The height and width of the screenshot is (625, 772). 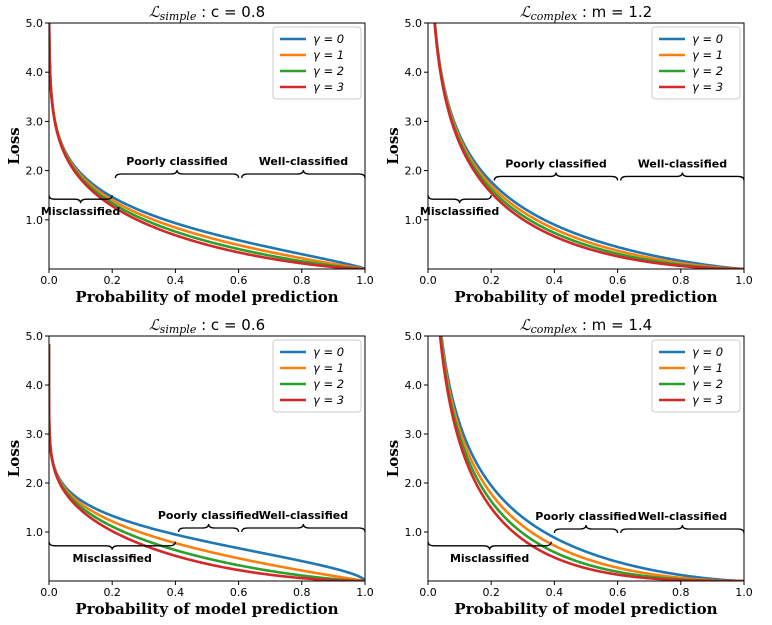 What do you see at coordinates (207, 326) in the screenshot?
I see `chart-title: ℒsimple : c = 0.6` at bounding box center [207, 326].